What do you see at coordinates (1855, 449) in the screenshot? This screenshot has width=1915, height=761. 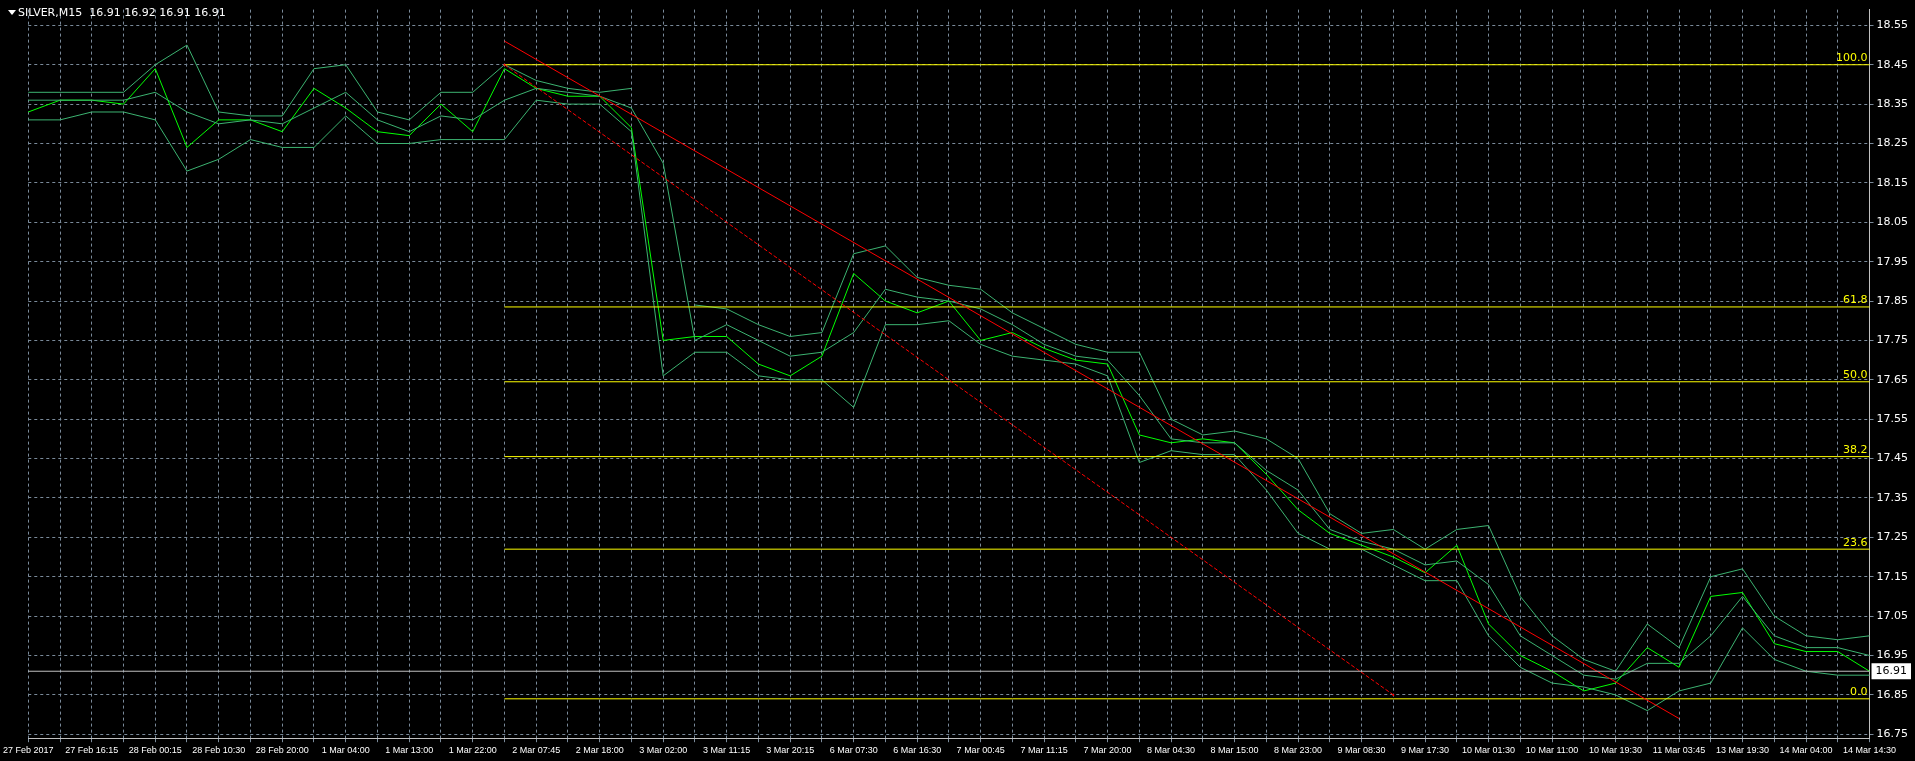 I see `series-label: 38.2` at bounding box center [1855, 449].